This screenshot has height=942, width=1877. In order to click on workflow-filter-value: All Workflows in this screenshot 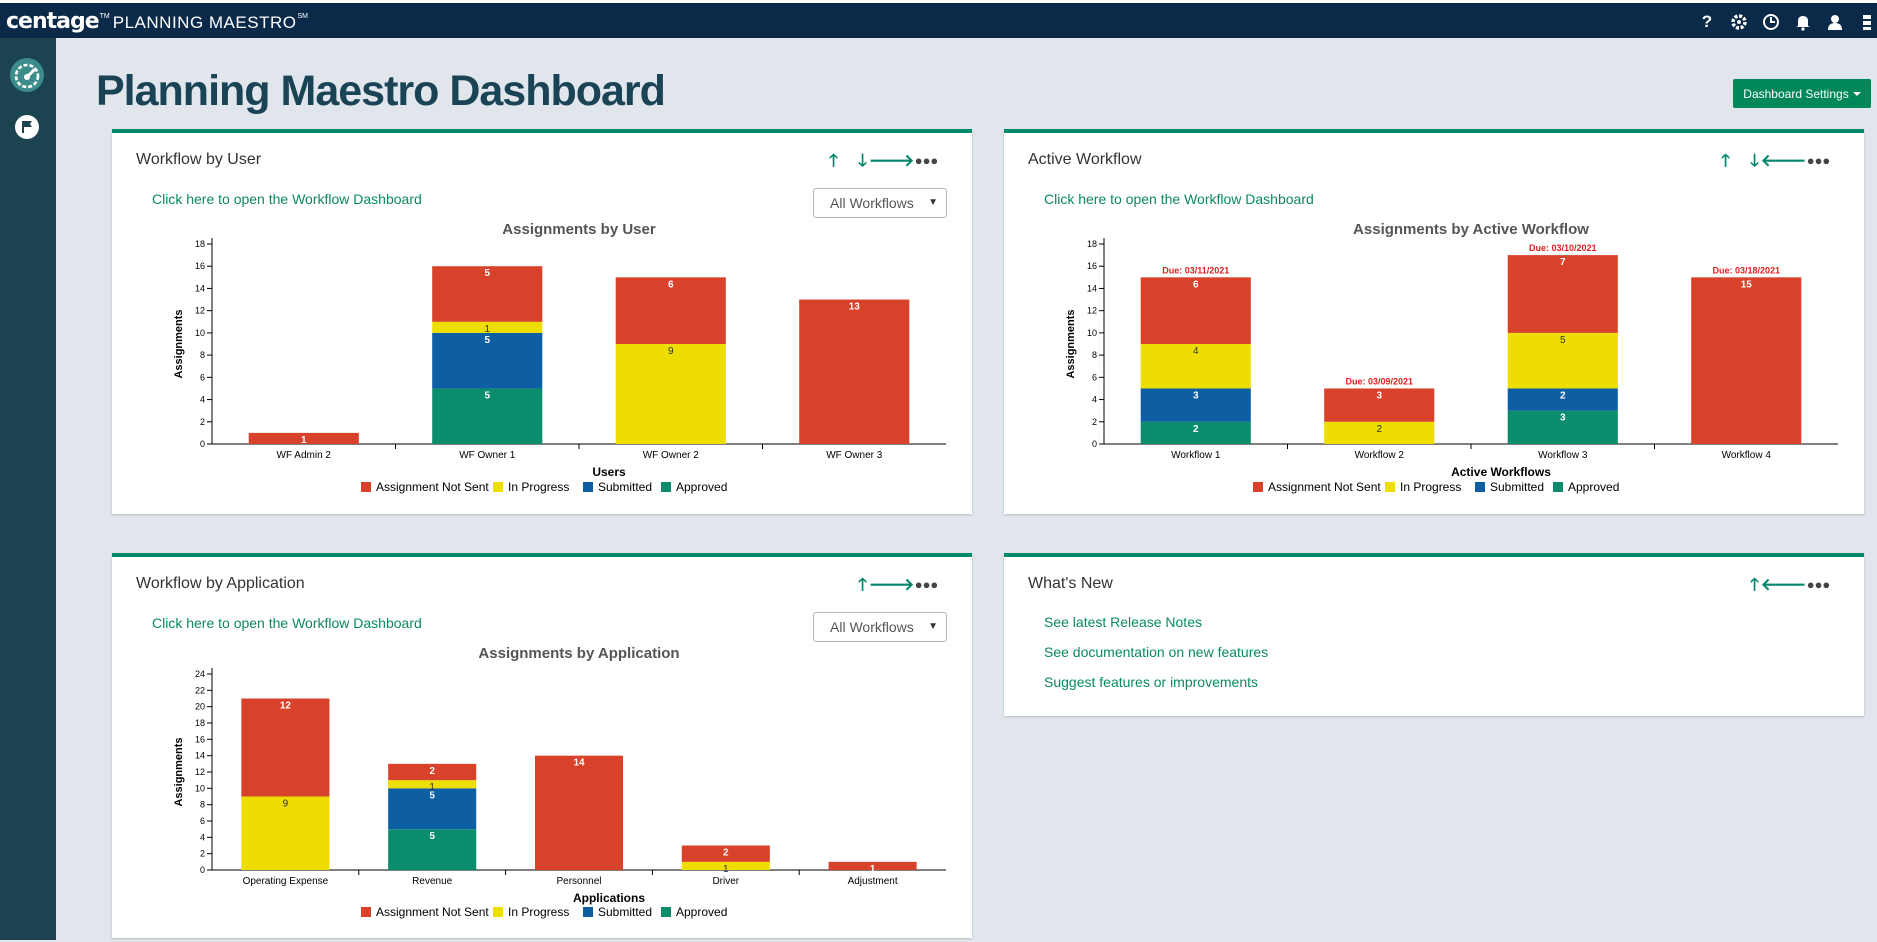, I will do `click(872, 627)`.